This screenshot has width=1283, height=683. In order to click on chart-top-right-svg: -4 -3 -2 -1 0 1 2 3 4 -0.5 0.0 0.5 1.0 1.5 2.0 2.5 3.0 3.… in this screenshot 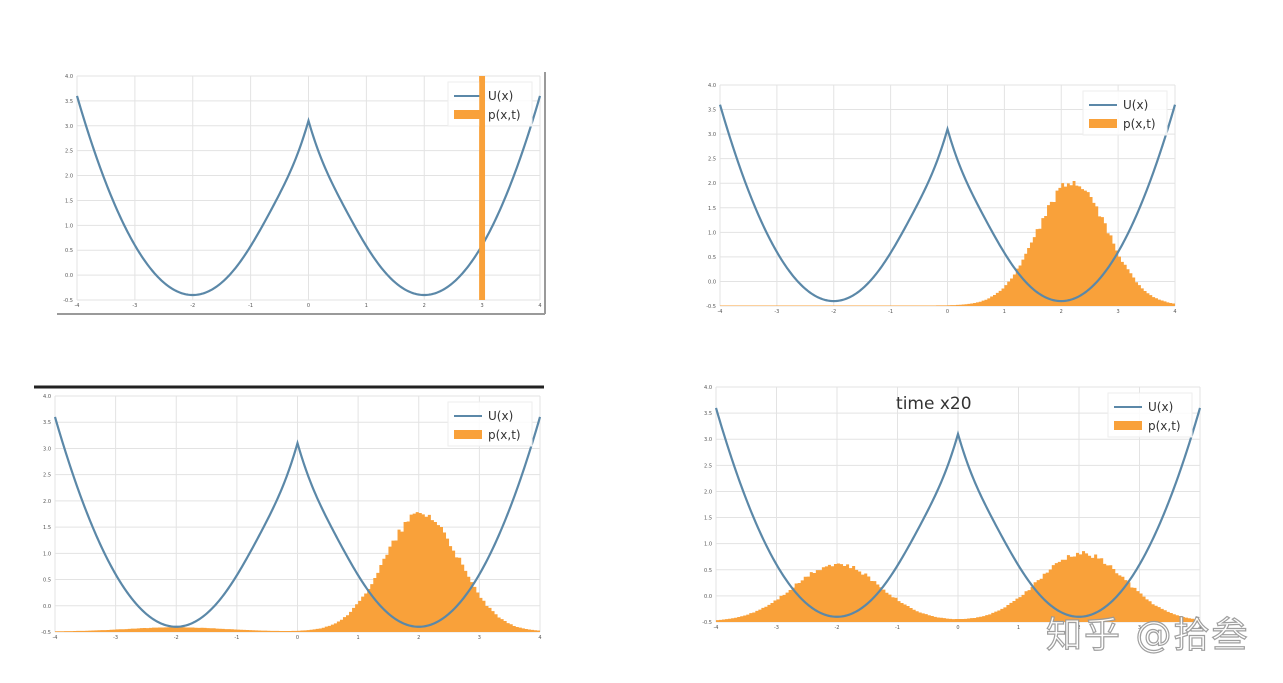, I will do `click(941, 199)`.